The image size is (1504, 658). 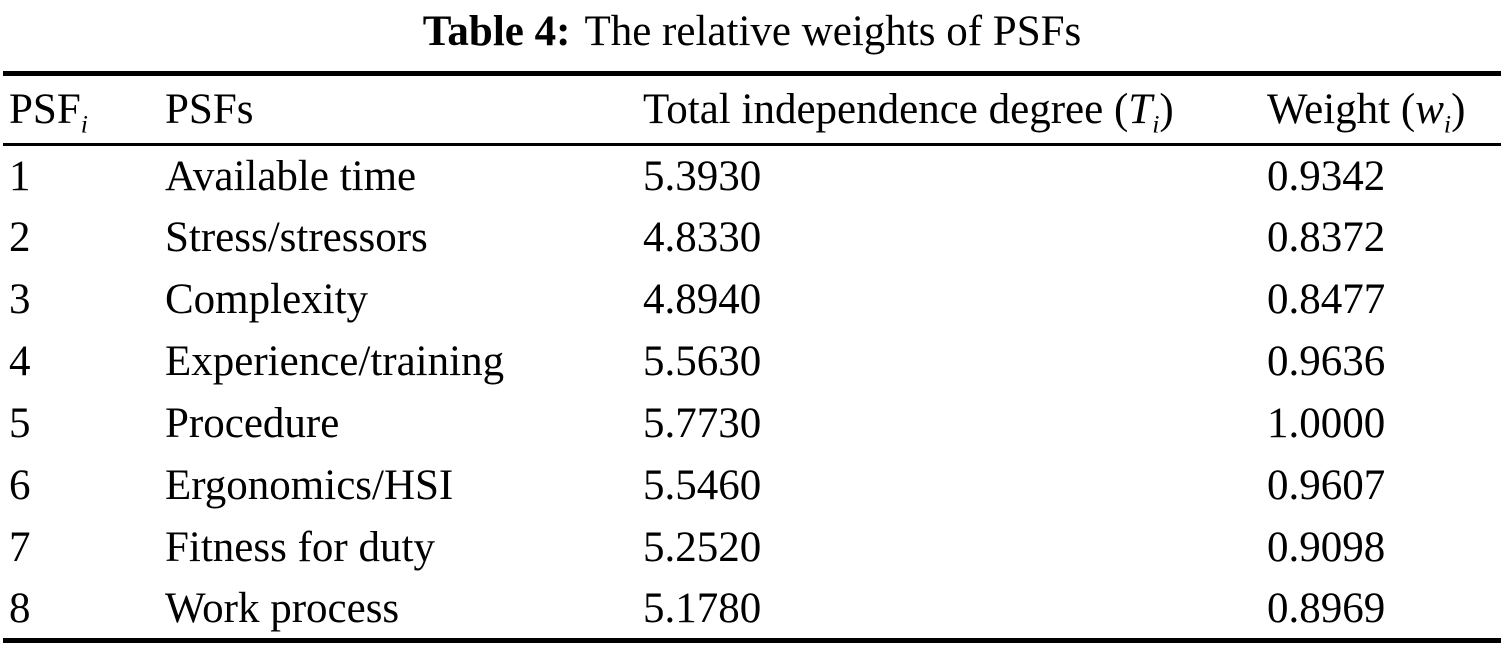 I want to click on column-header-psf-index: PSFi, so click(x=48, y=112).